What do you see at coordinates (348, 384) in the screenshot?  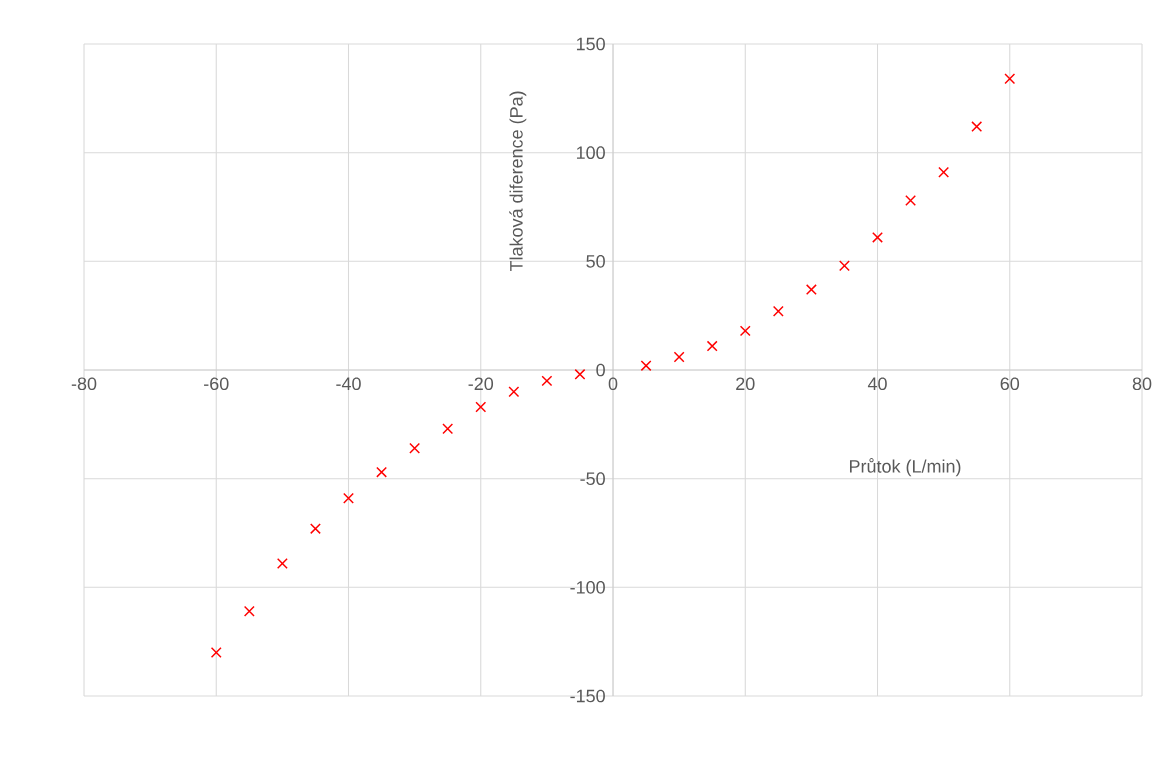 I see `x-tick-label: -40` at bounding box center [348, 384].